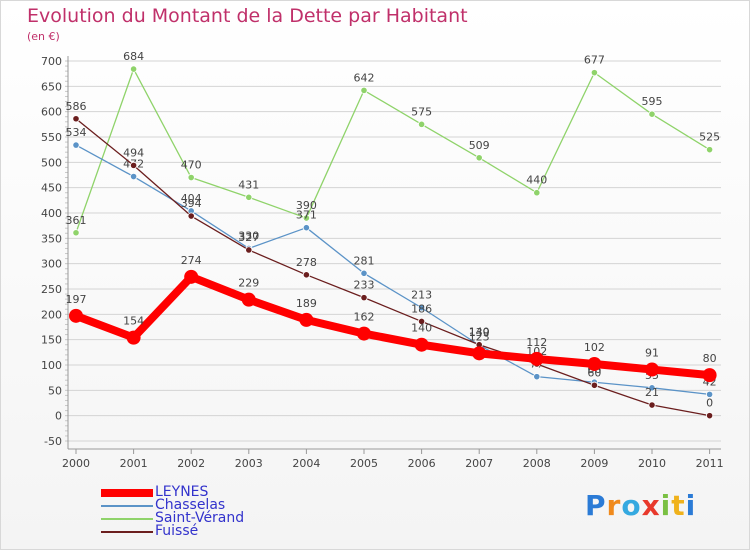 The height and width of the screenshot is (551, 750). I want to click on y-tick-label: 500, so click(51, 162).